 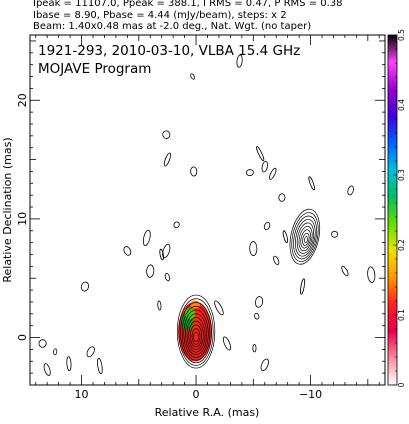 What do you see at coordinates (207, 412) in the screenshot?
I see `x-axis-label: Relative R.A. (mas)` at bounding box center [207, 412].